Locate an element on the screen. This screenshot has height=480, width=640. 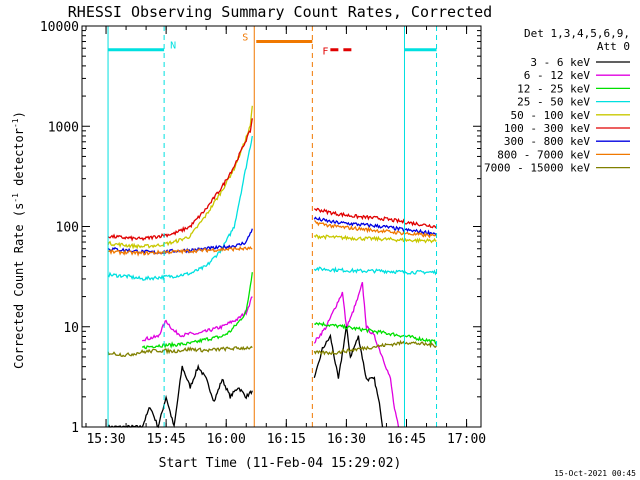
flag-s: S is located at coordinates (277, 226).